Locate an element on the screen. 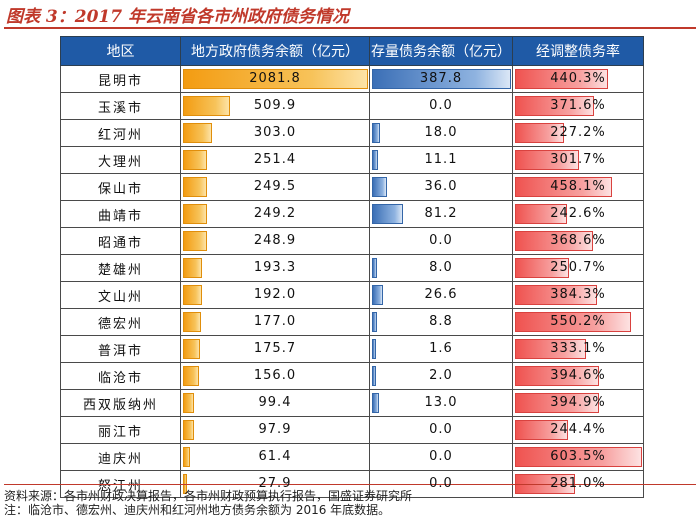 The height and width of the screenshot is (518, 700). local-debt-cell: 248.9 is located at coordinates (275, 241).